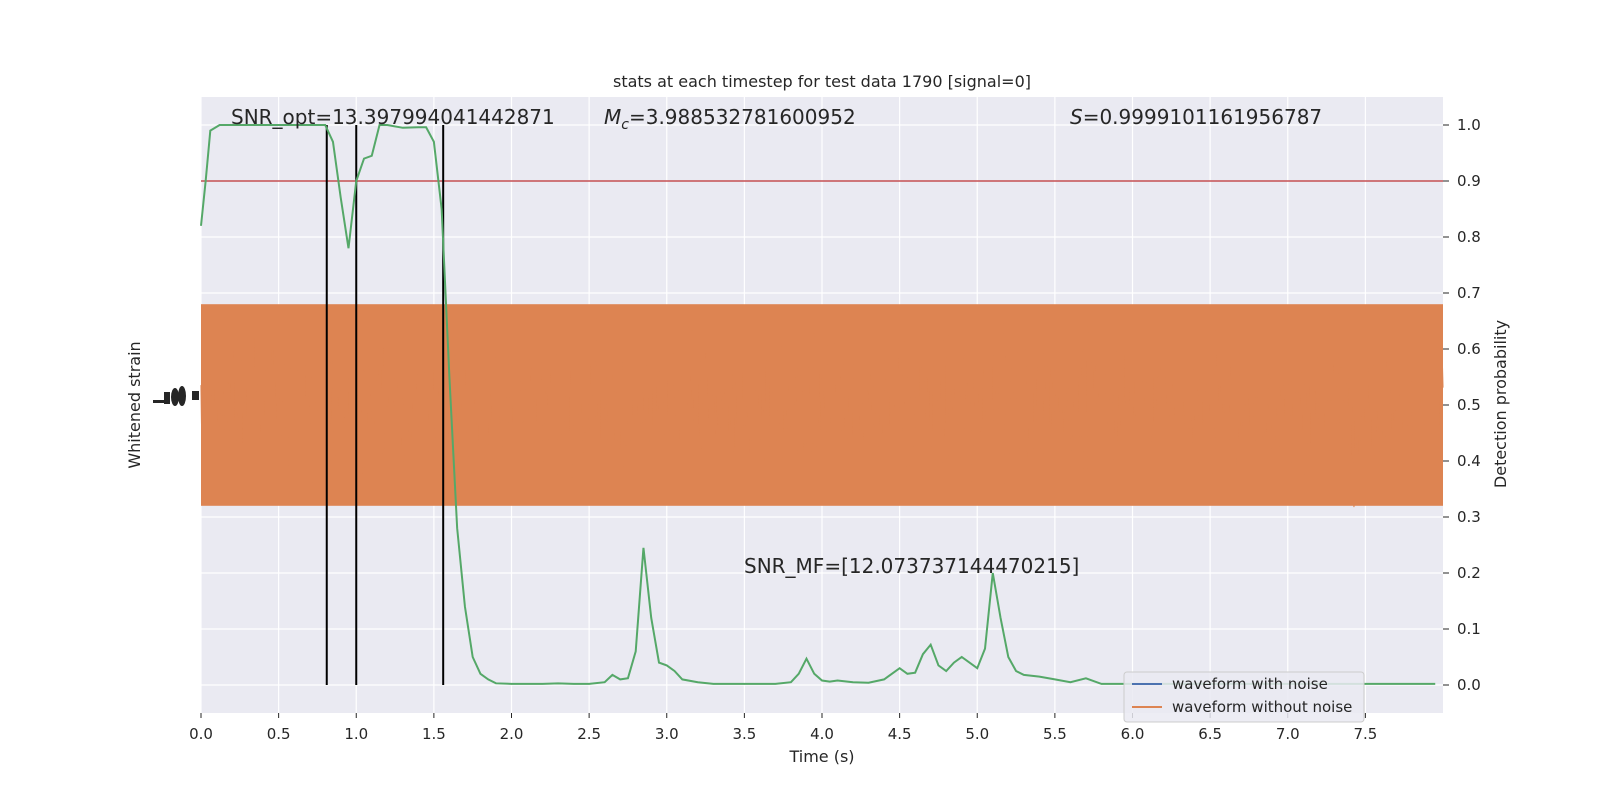 Image resolution: width=1600 pixels, height=800 pixels. I want to click on legend-label-with-noise: waveform with noise, so click(1250, 684).